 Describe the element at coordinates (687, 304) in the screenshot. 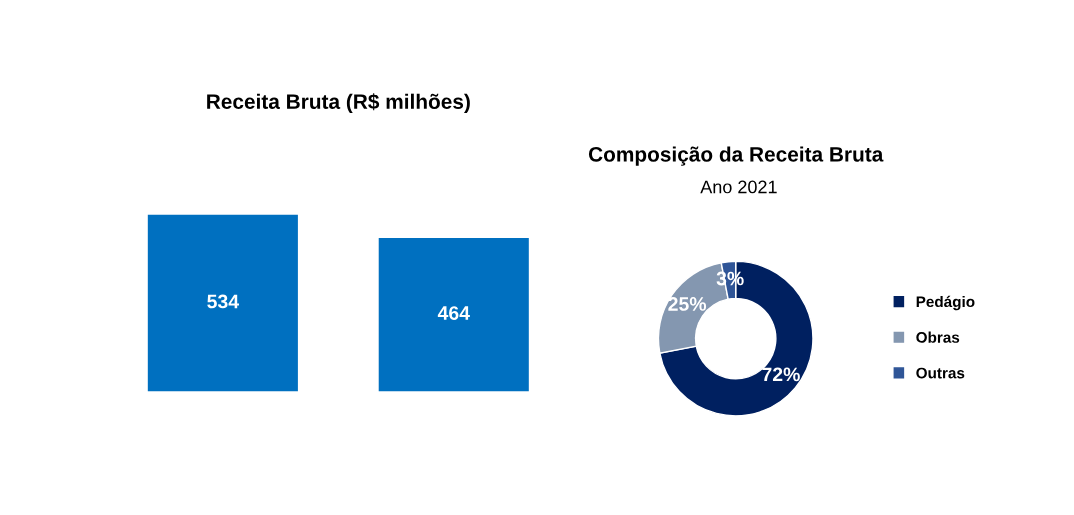

I see `data-label: 25%` at that location.